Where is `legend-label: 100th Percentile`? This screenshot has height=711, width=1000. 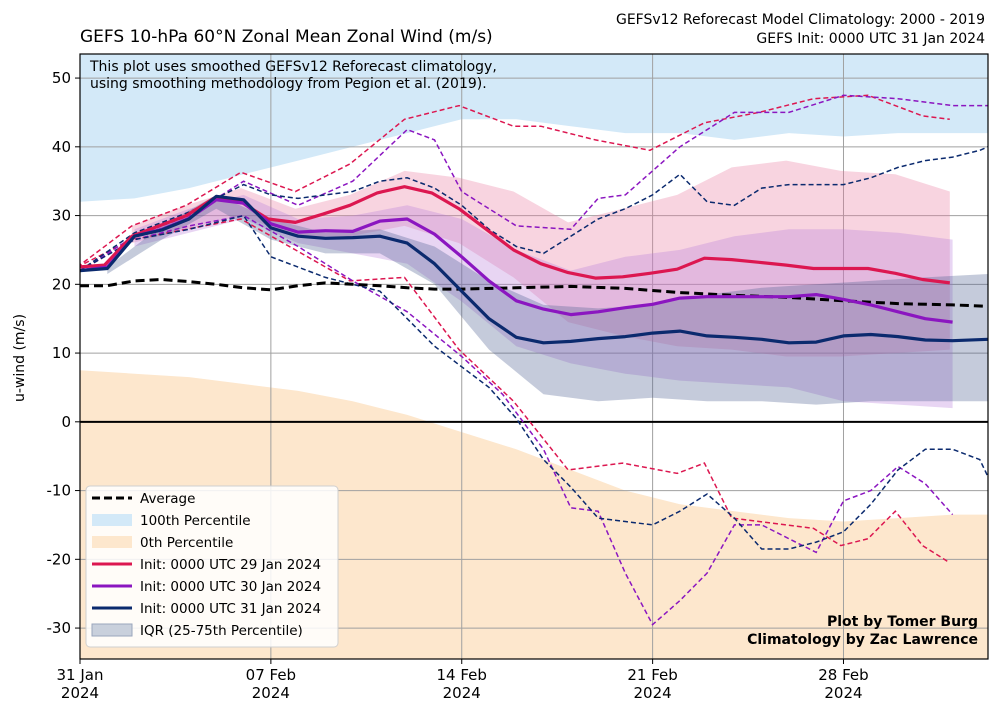
legend-label: 100th Percentile is located at coordinates (195, 521).